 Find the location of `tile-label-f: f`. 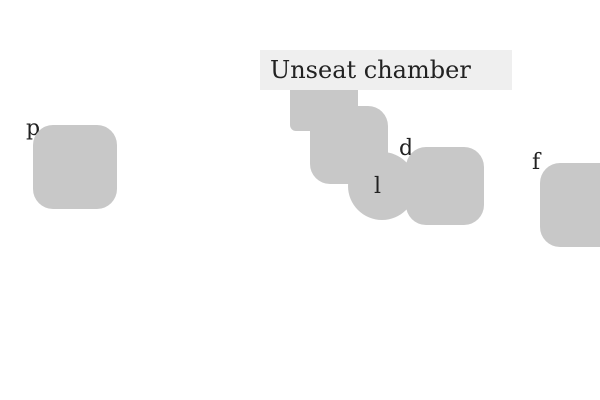

tile-label-f: f is located at coordinates (536, 162).